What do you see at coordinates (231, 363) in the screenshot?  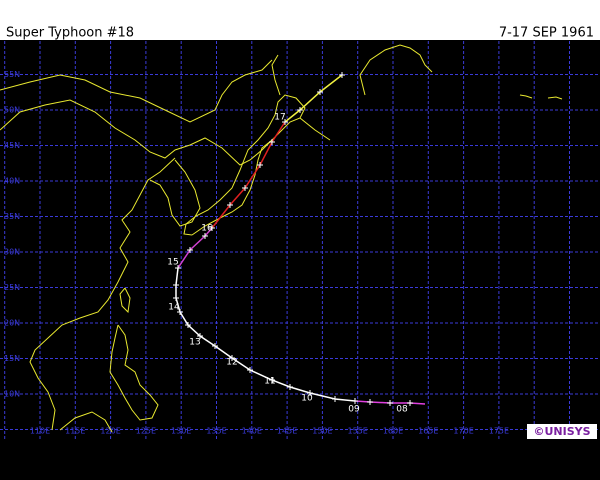 I see `day-label: 12` at bounding box center [231, 363].